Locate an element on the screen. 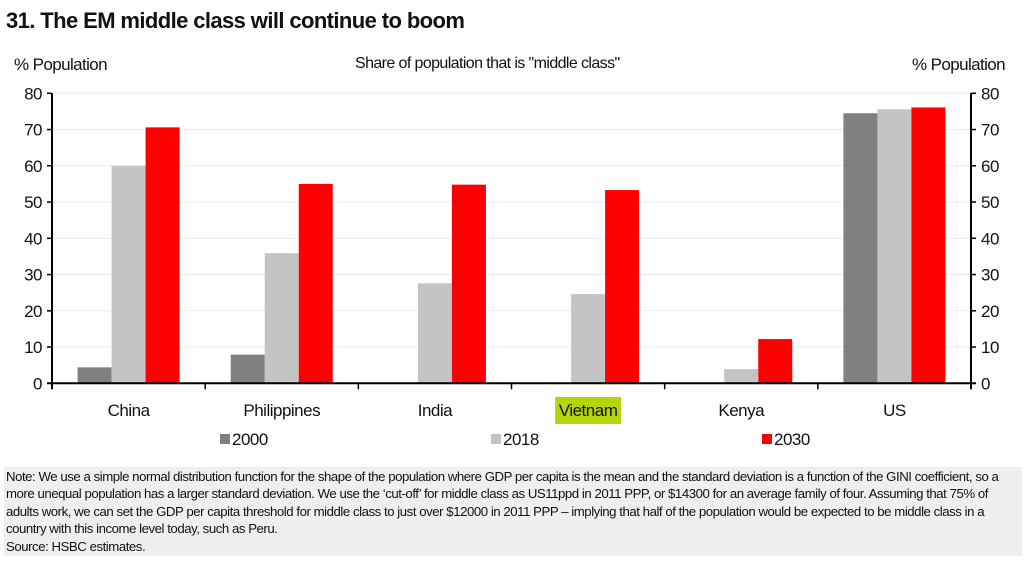 Image resolution: width=1024 pixels, height=575 pixels. y-tick-label-right: 0 is located at coordinates (985, 383).